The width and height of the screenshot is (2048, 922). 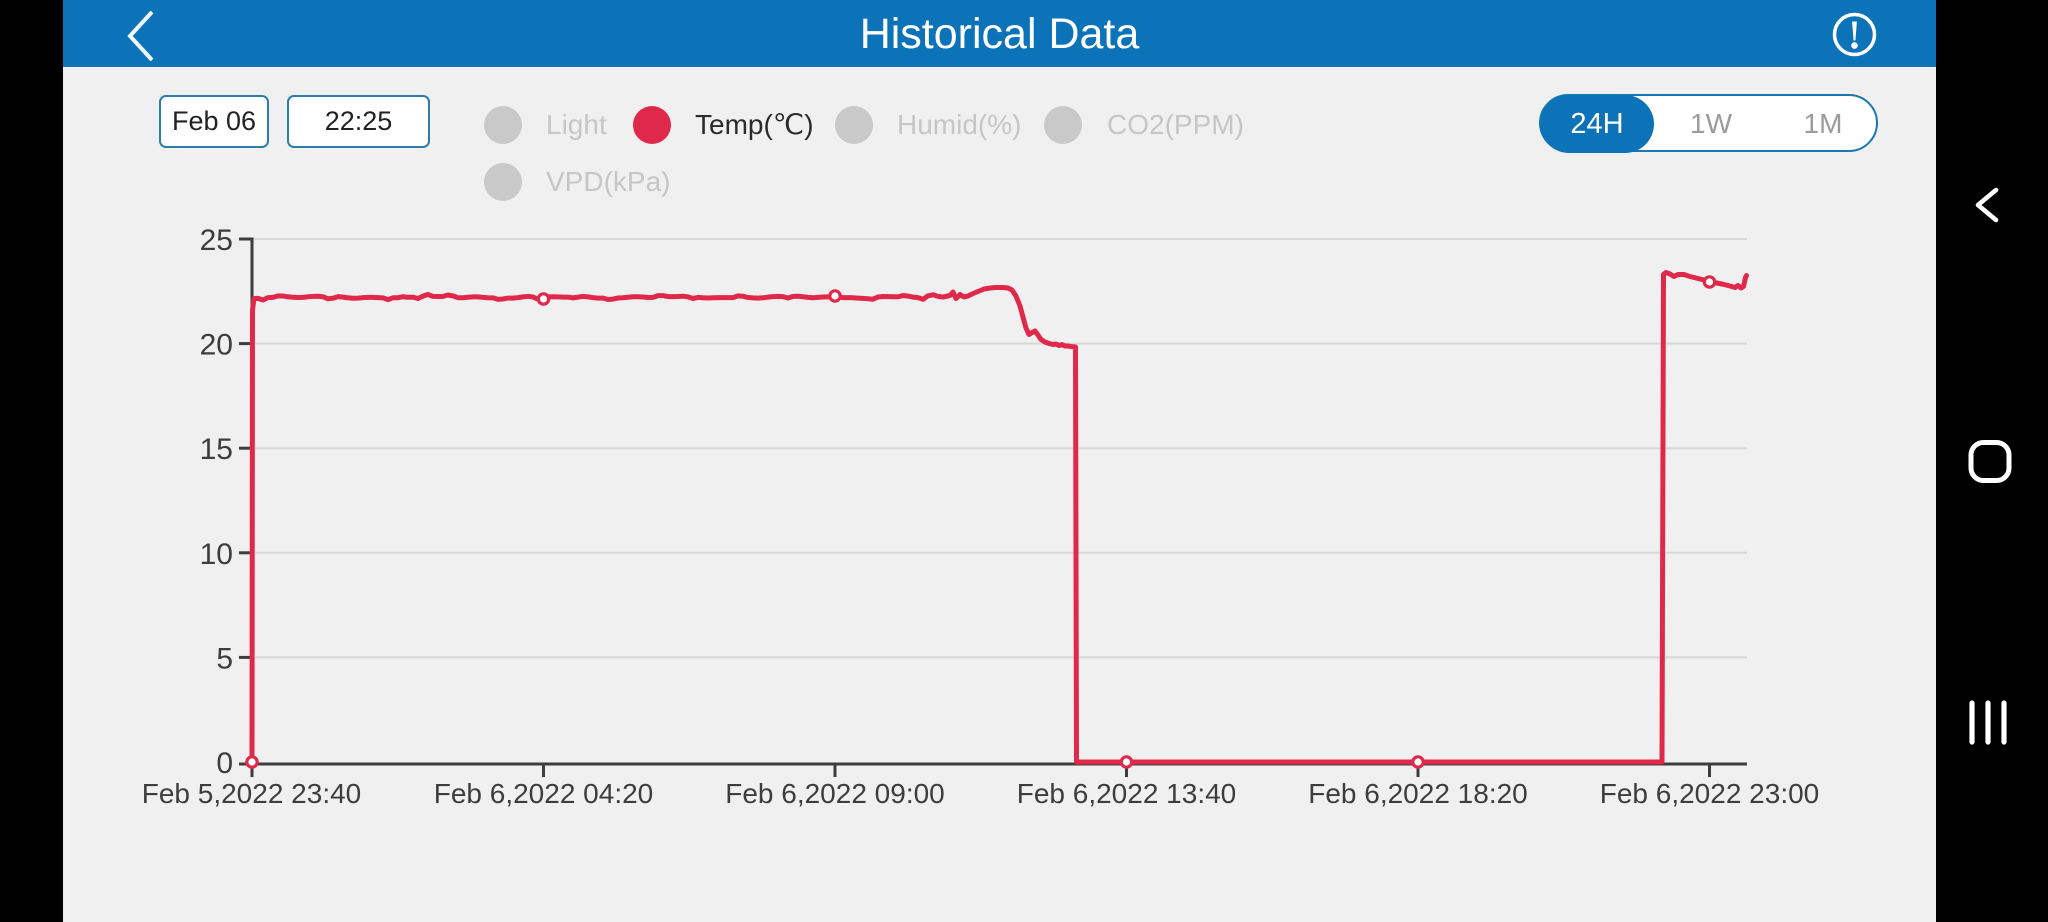 What do you see at coordinates (544, 793) in the screenshot?
I see `svg-text: Feb 6,2022 04:20` at bounding box center [544, 793].